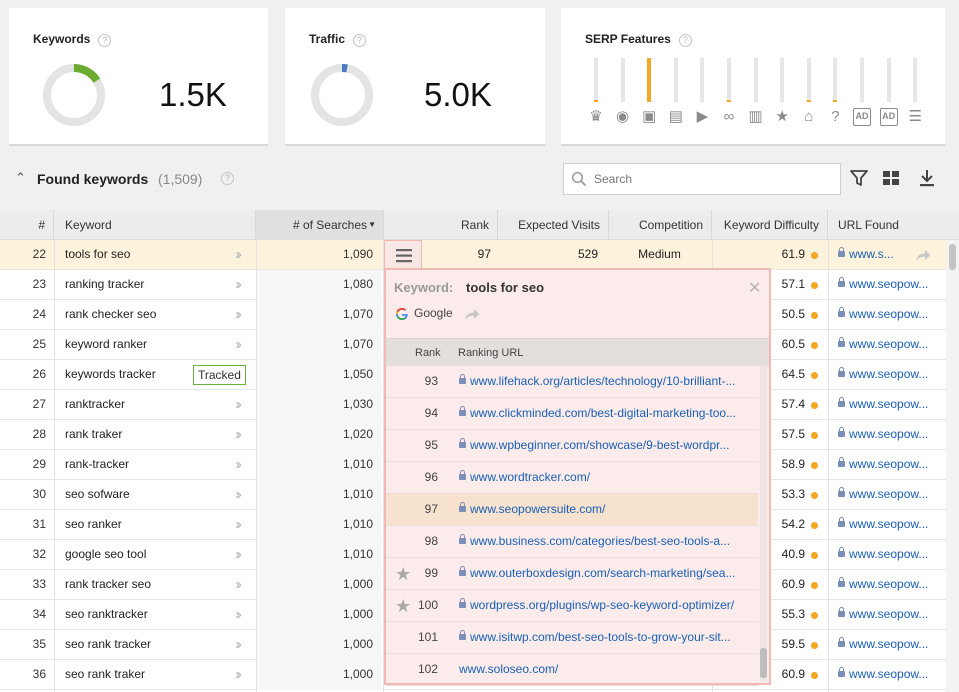  Describe the element at coordinates (27, 225) in the screenshot. I see `col-header-num: #` at that location.